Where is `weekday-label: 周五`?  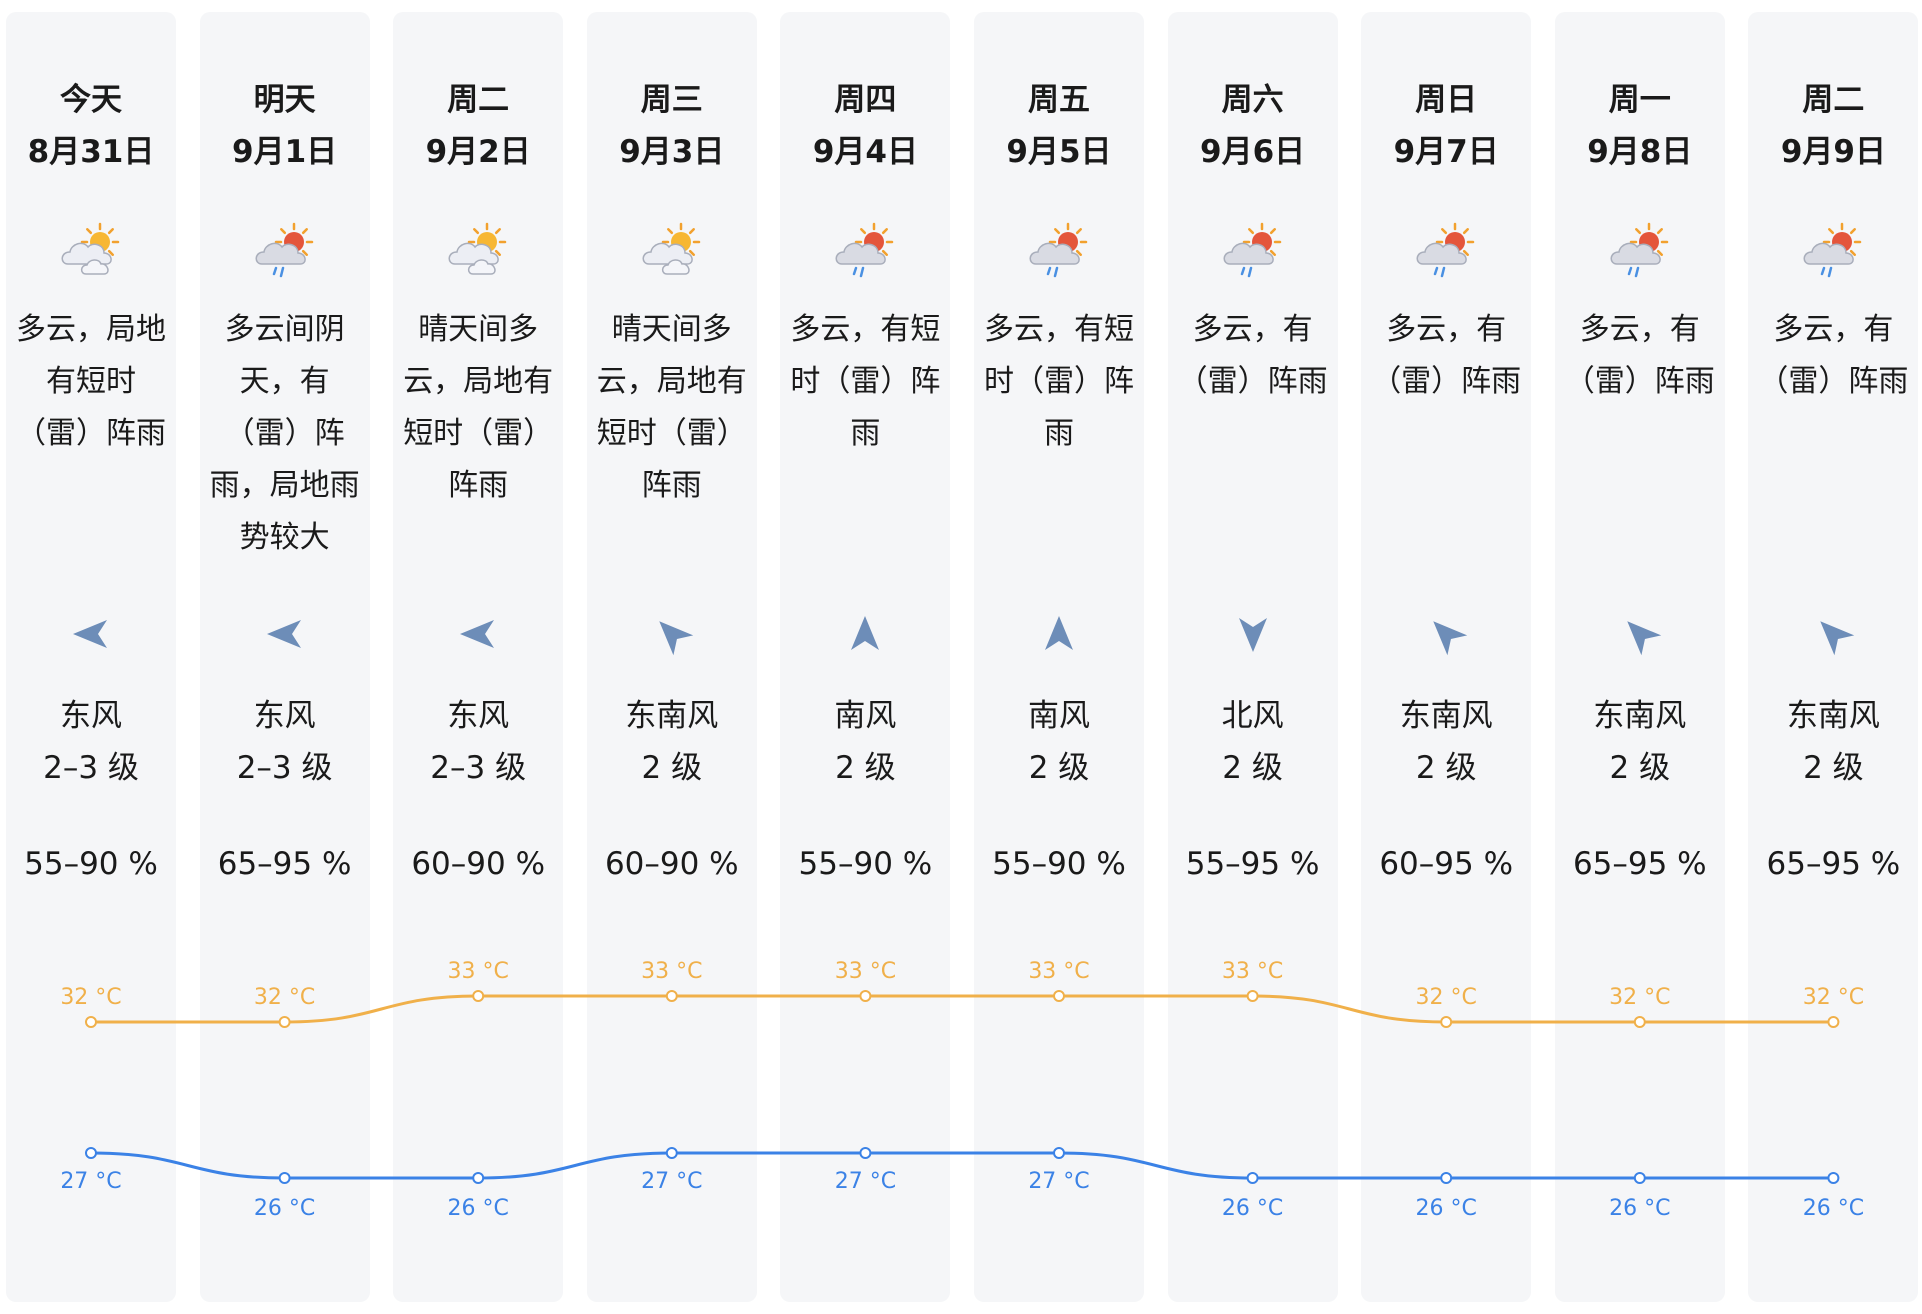
weekday-label: 周五 is located at coordinates (1059, 100).